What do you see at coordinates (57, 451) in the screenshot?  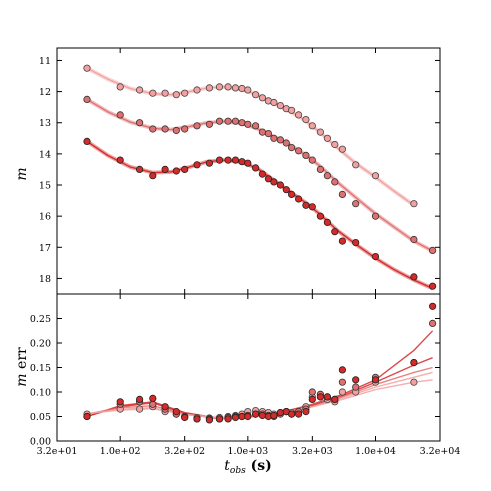 I see `x-tick-label: 3.2e+01` at bounding box center [57, 451].